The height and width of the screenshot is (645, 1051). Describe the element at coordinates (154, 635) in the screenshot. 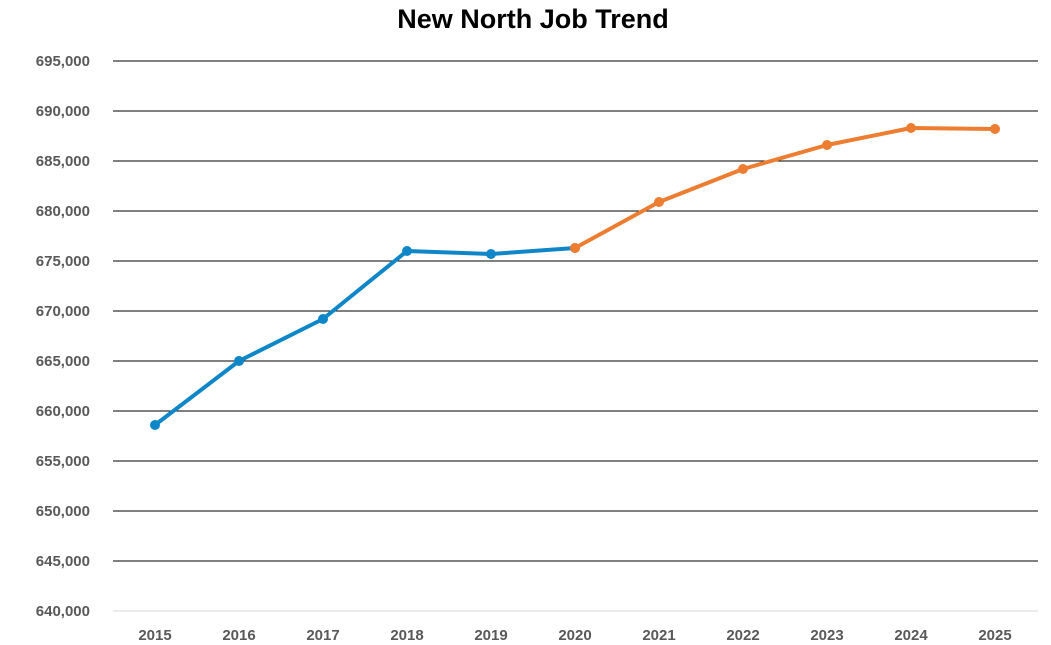

I see `x-tick-label: 2015` at that location.